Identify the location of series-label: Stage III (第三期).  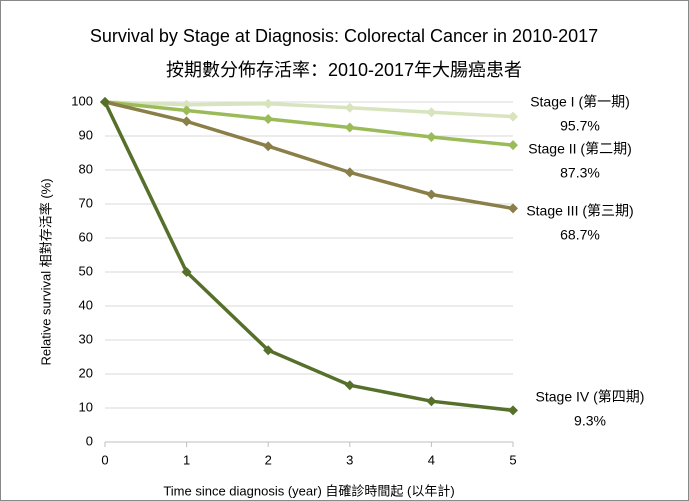
(579, 211).